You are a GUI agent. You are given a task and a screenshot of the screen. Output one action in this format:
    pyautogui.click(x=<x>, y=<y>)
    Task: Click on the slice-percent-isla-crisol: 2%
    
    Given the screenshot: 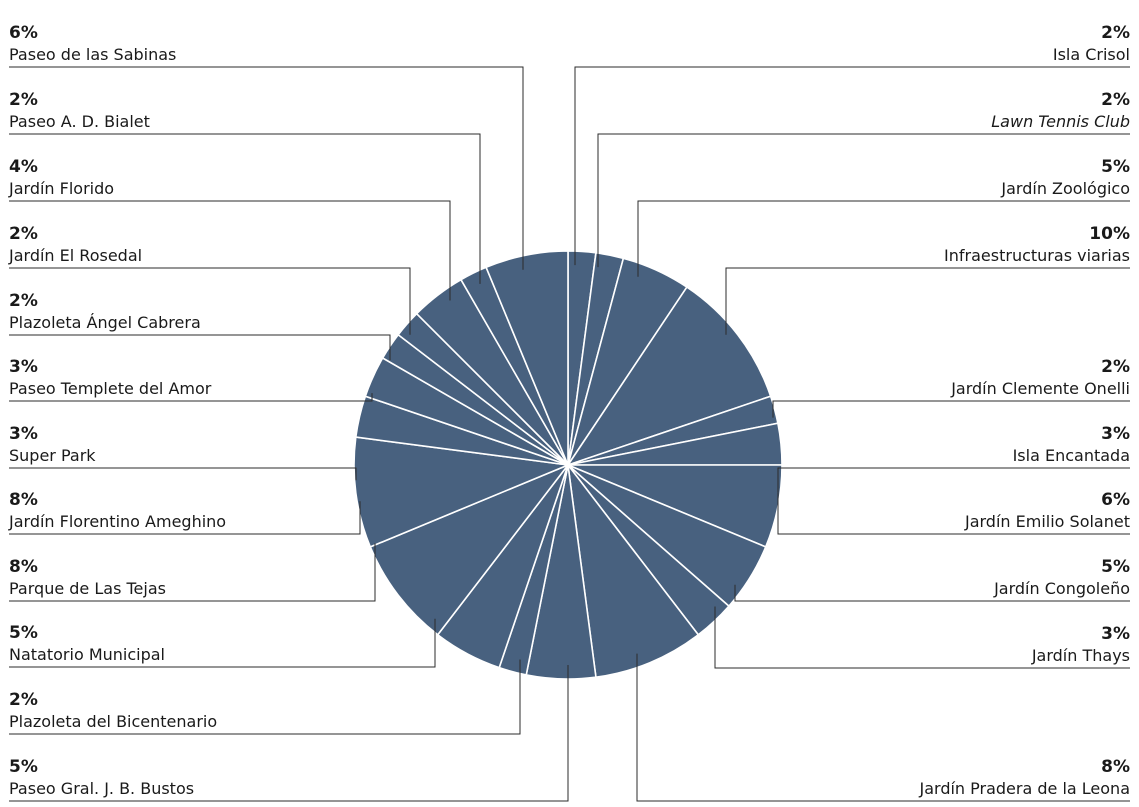 What is the action you would take?
    pyautogui.click(x=1115, y=33)
    